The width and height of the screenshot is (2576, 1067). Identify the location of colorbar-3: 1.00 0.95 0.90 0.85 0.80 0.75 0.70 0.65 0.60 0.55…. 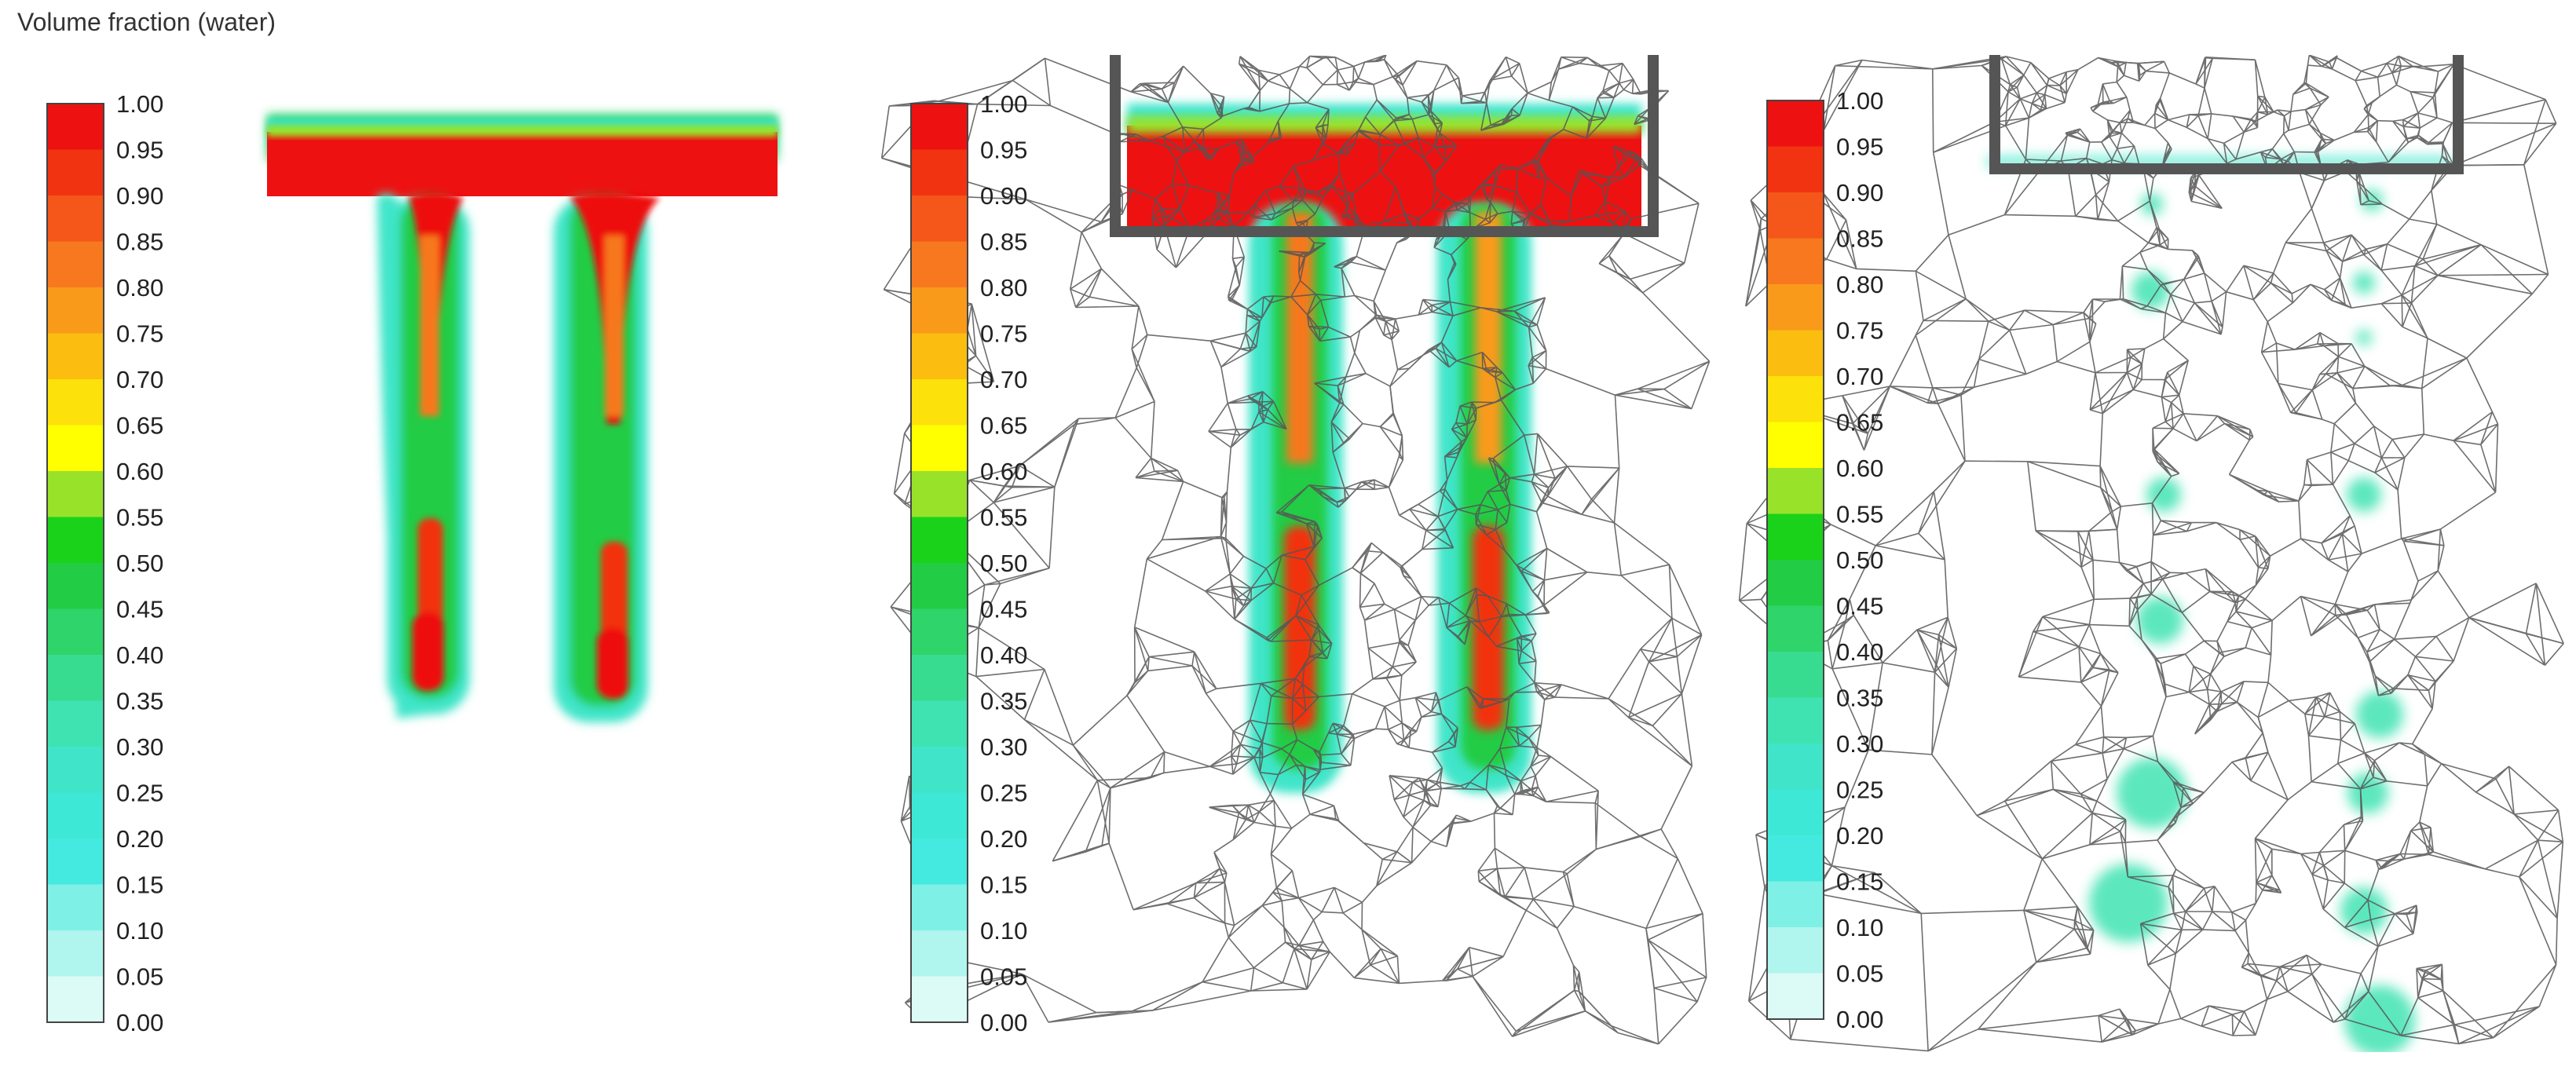
(1824, 560).